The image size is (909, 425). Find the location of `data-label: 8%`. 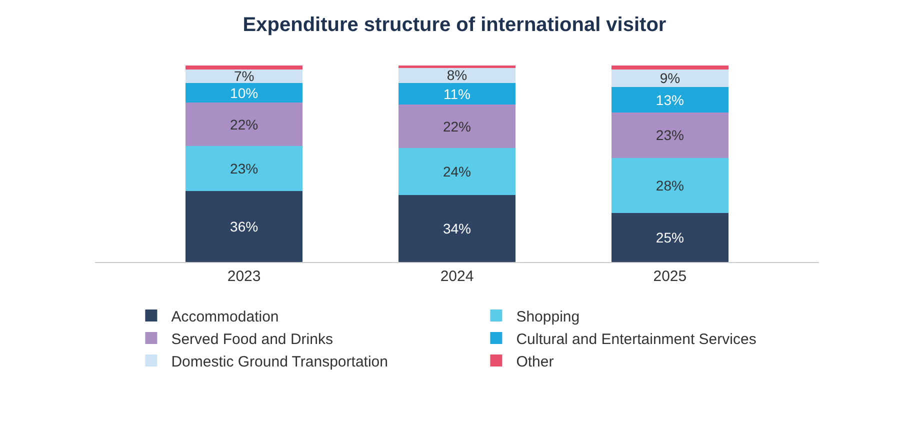

data-label: 8% is located at coordinates (457, 75).